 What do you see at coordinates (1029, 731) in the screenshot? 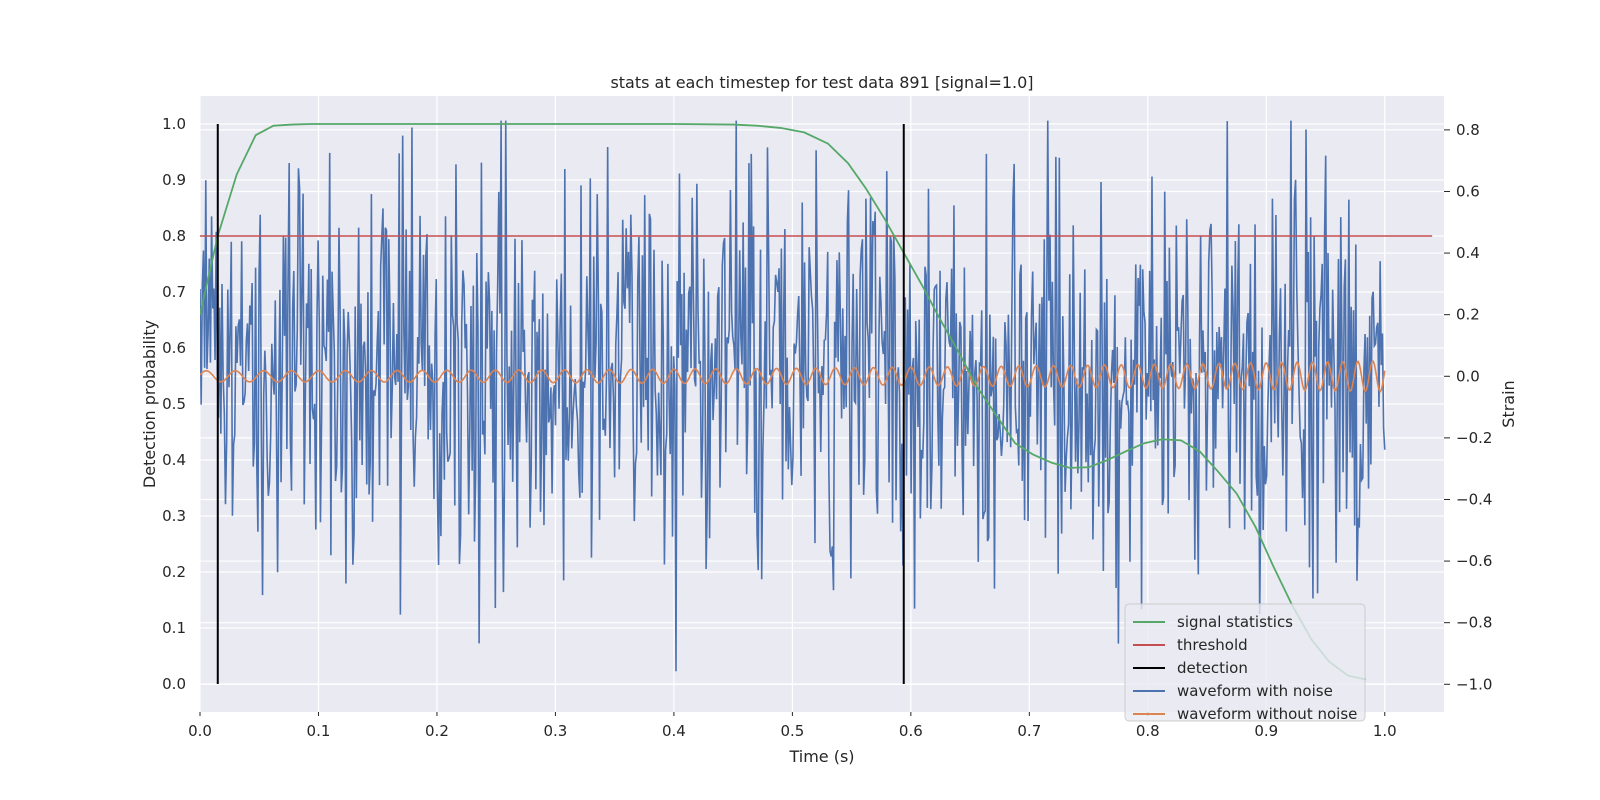
I see `x-tick-label: 0.7` at bounding box center [1029, 731].